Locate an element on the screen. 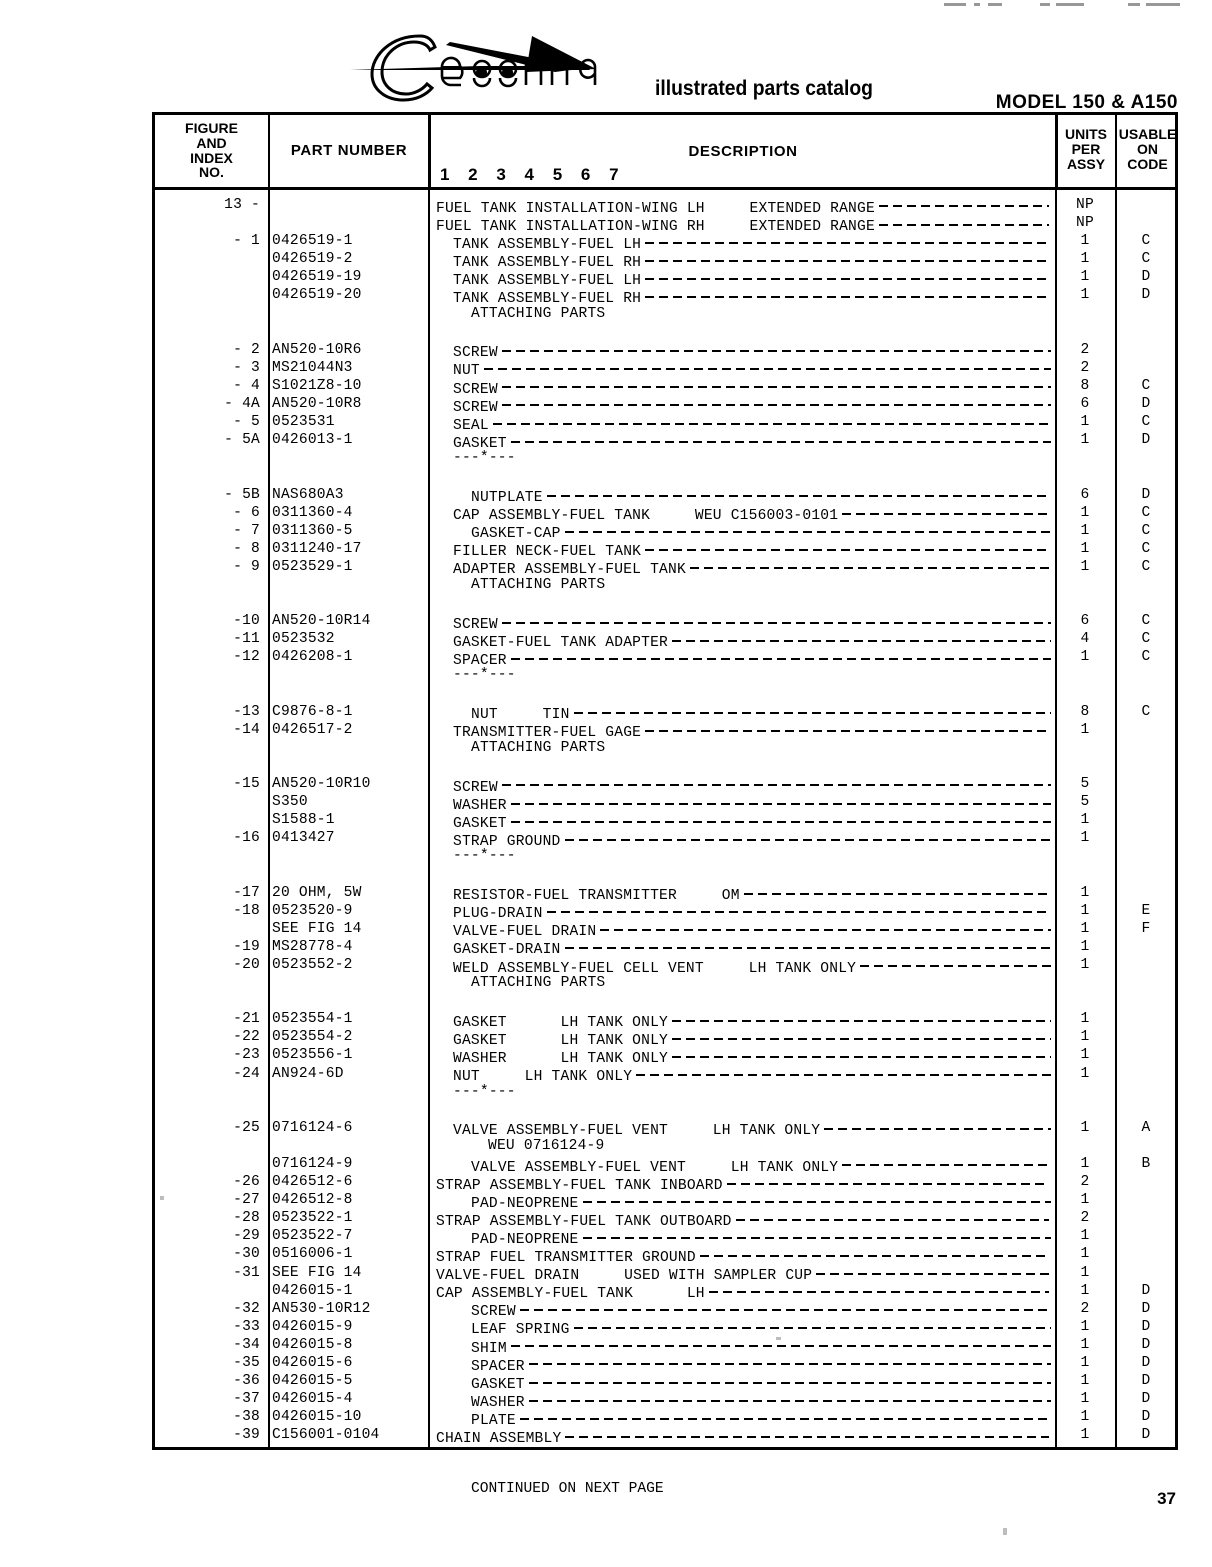 The image size is (1212, 1567). description-text: CAP ASSEMBLY-FUEL TANK is located at coordinates (552, 516).